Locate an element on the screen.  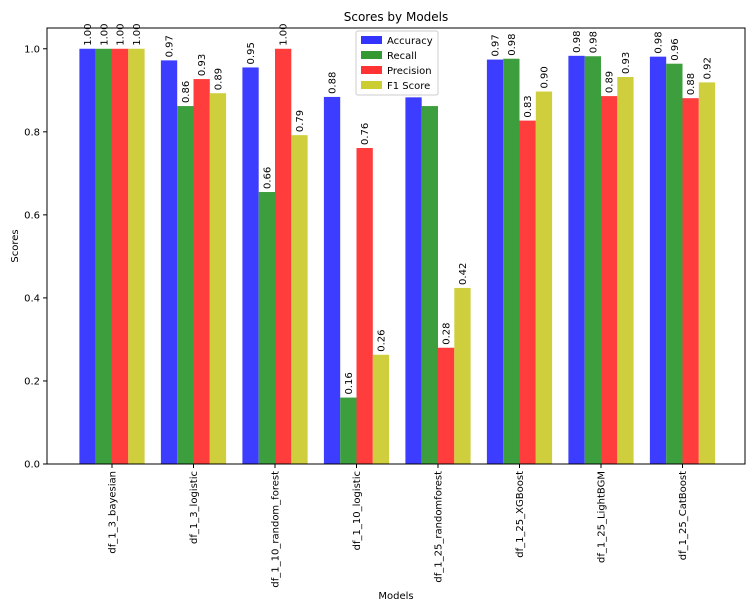
data-label: 0.66 is located at coordinates (267, 178).